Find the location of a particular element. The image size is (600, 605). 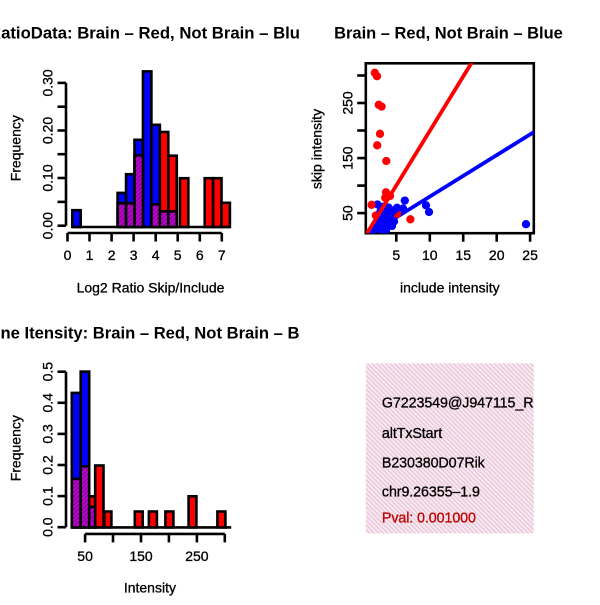

svg-text: Brain – Red, Not Brain – Blue is located at coordinates (448, 34).